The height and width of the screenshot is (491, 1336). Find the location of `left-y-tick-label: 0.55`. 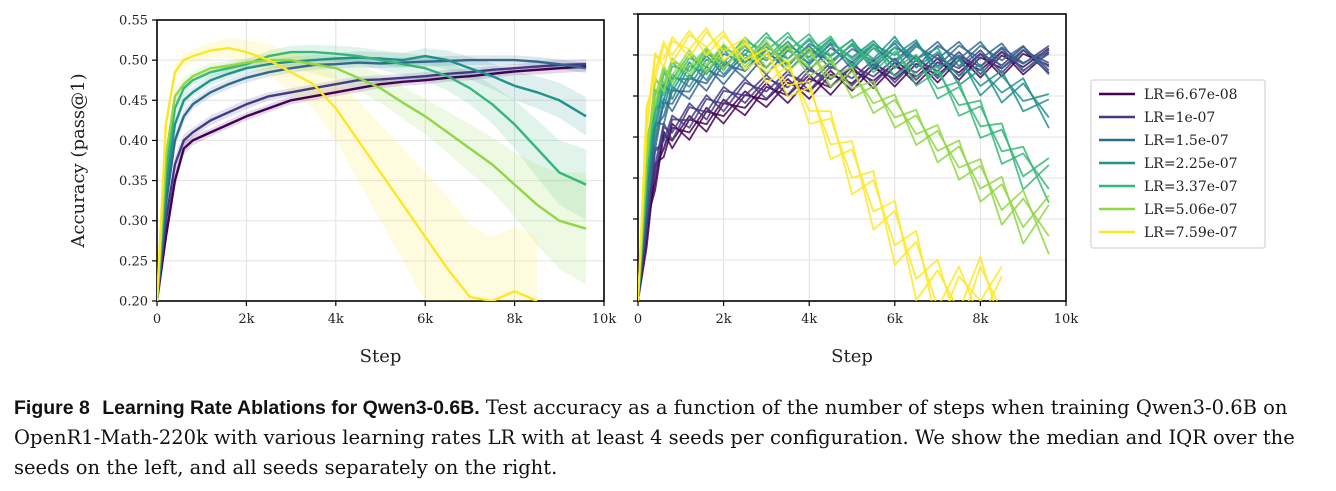

left-y-tick-label: 0.55 is located at coordinates (133, 21).